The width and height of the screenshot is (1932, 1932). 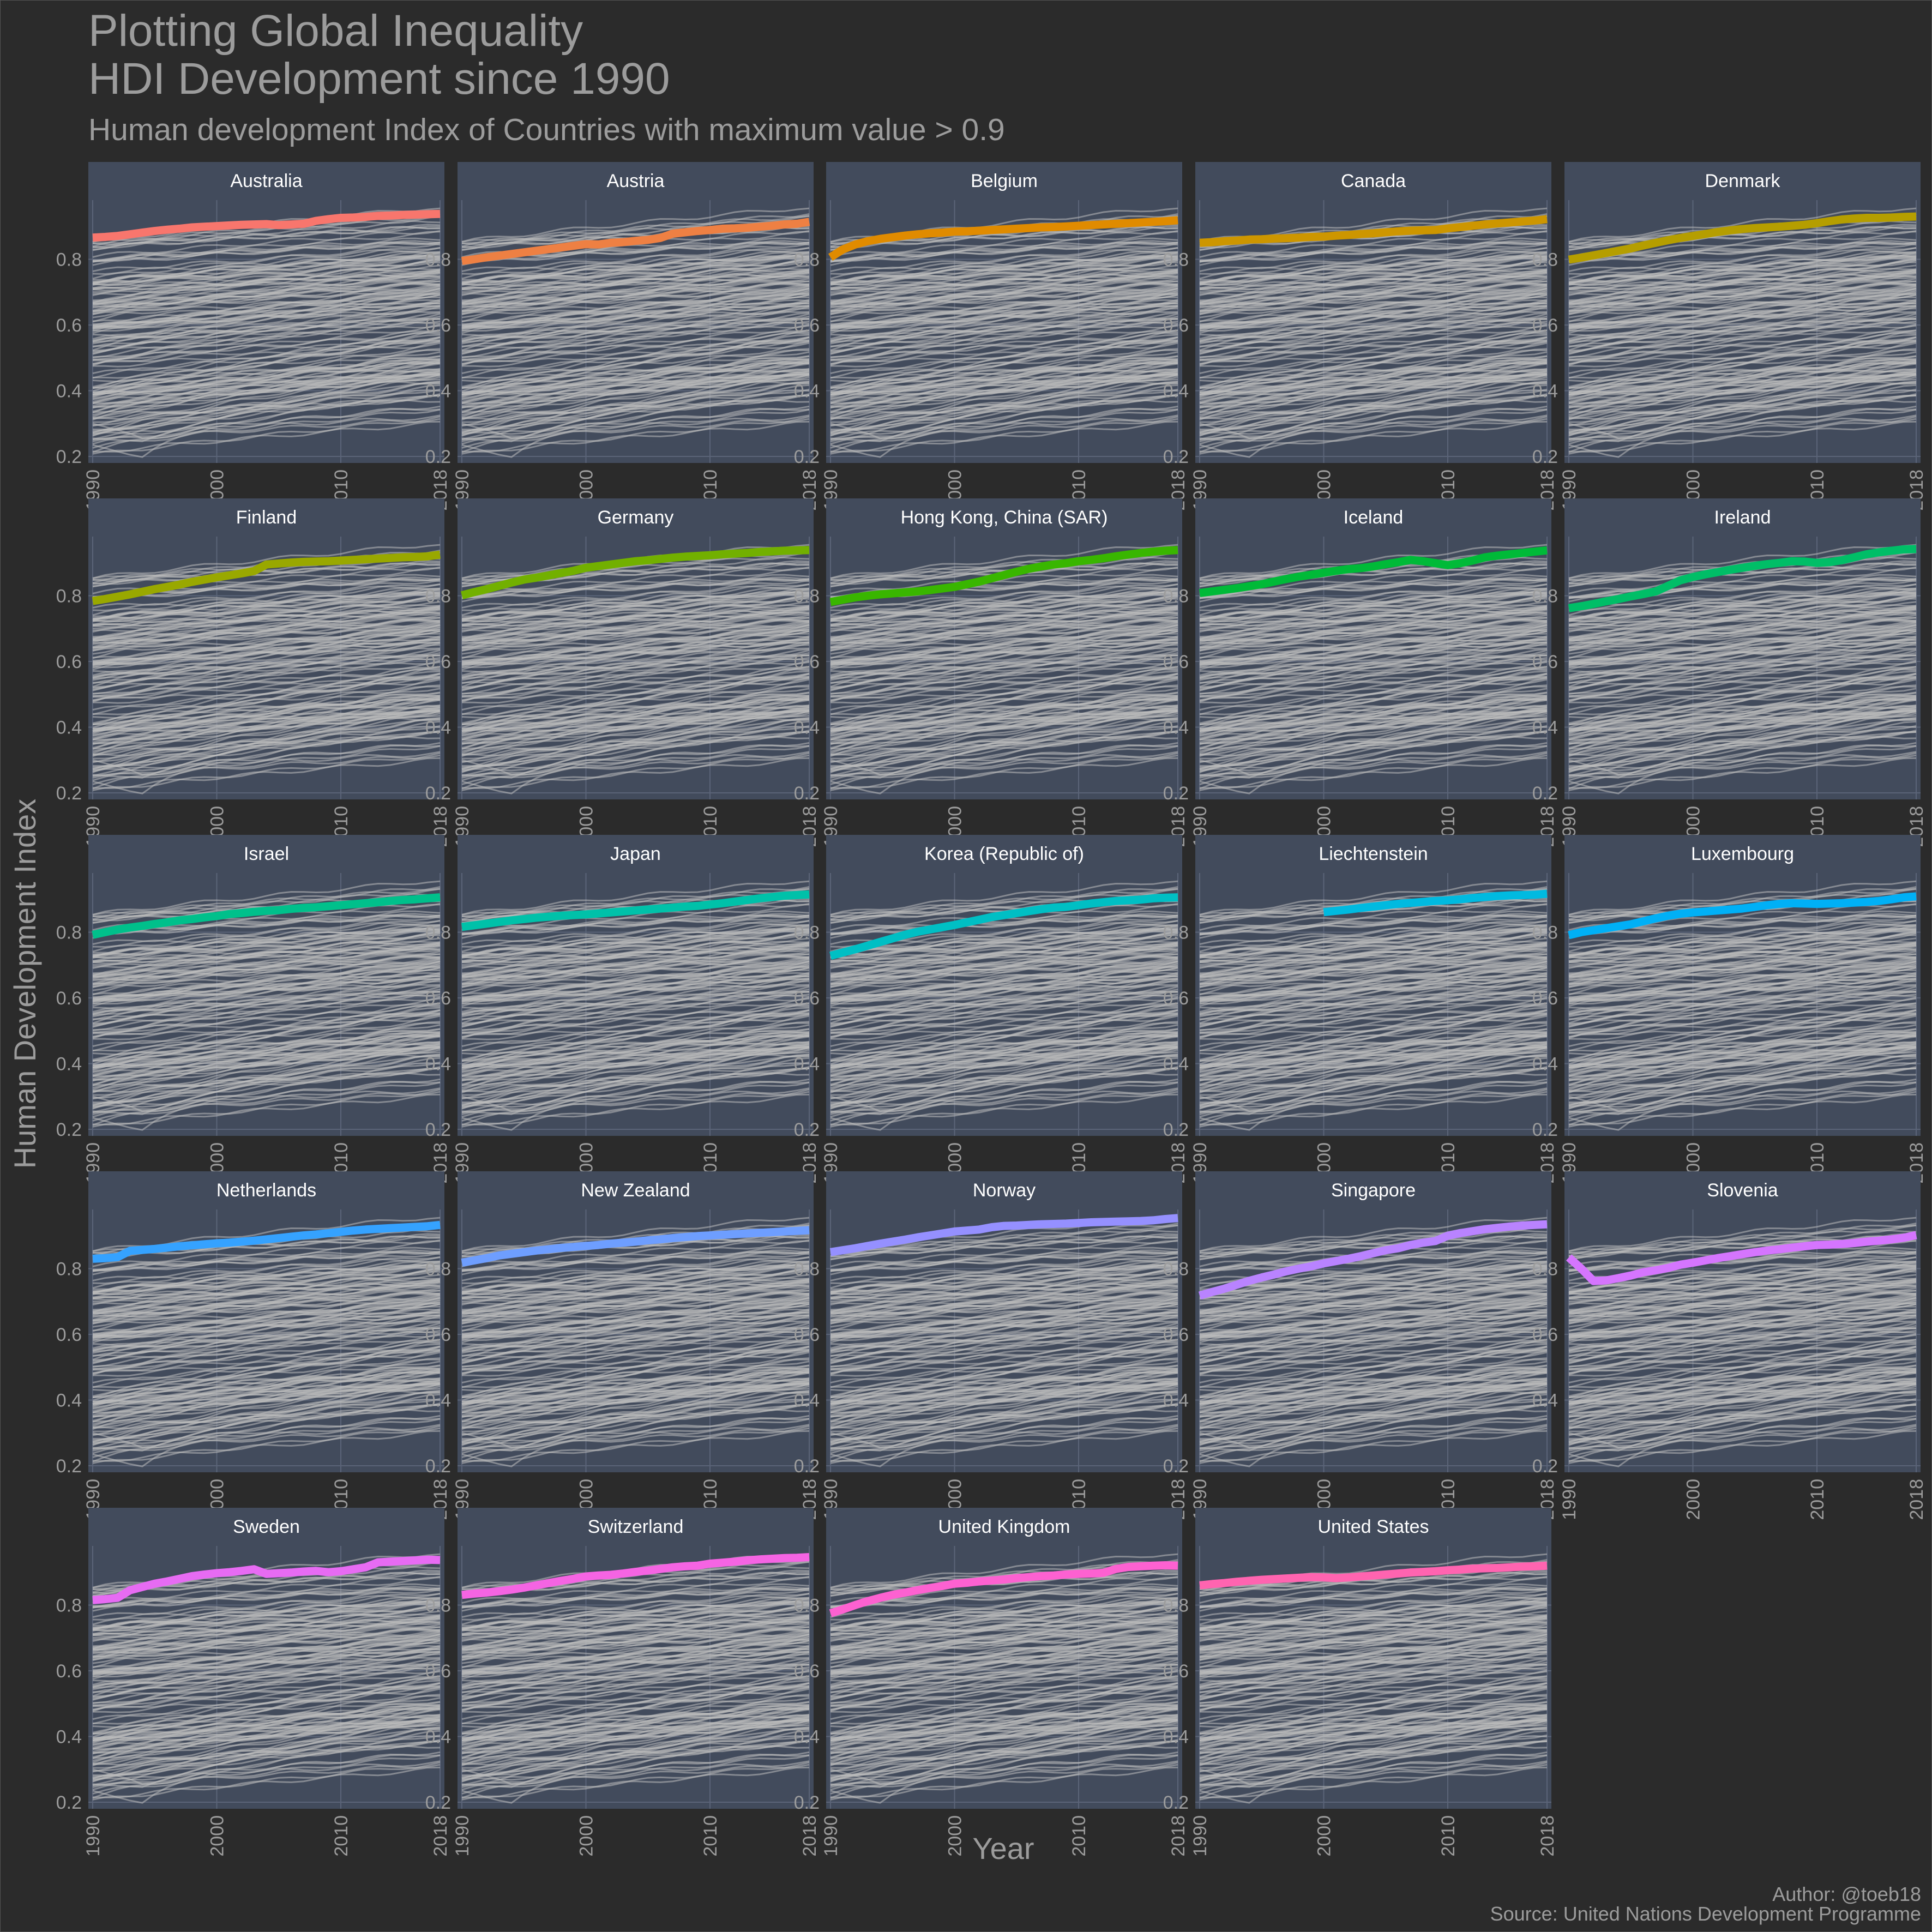 What do you see at coordinates (1178, 1836) in the screenshot?
I see `x-tick-label: 2018` at bounding box center [1178, 1836].